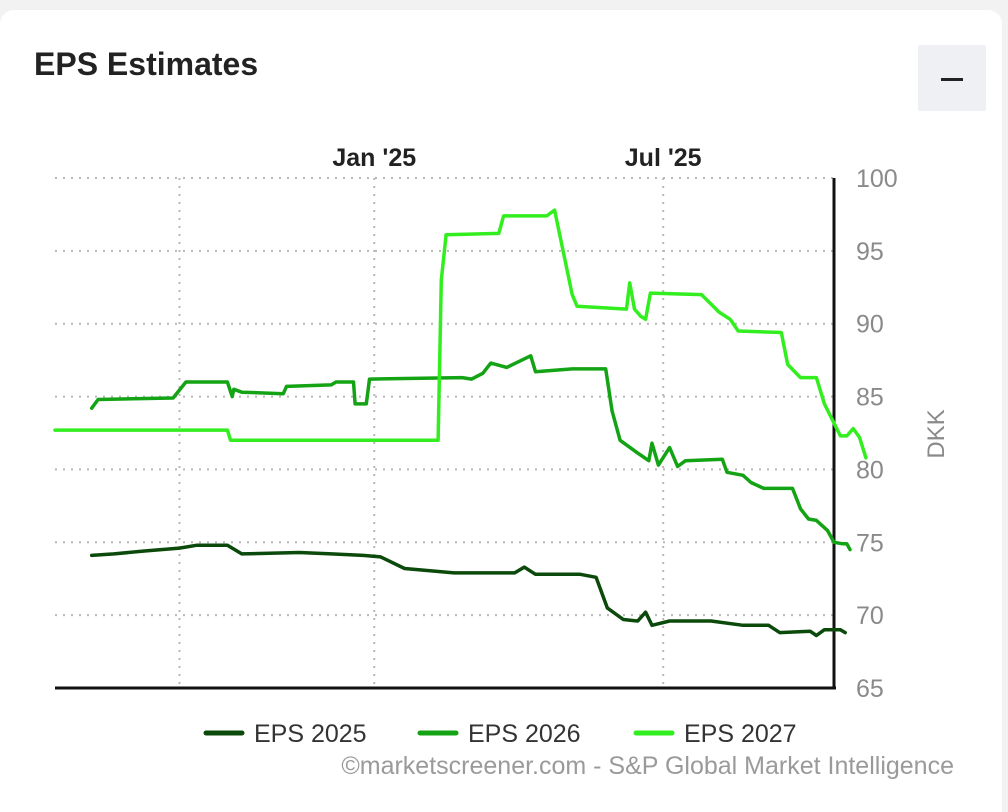 The width and height of the screenshot is (1008, 812). Describe the element at coordinates (870, 616) in the screenshot. I see `y-tick-label: 70` at that location.